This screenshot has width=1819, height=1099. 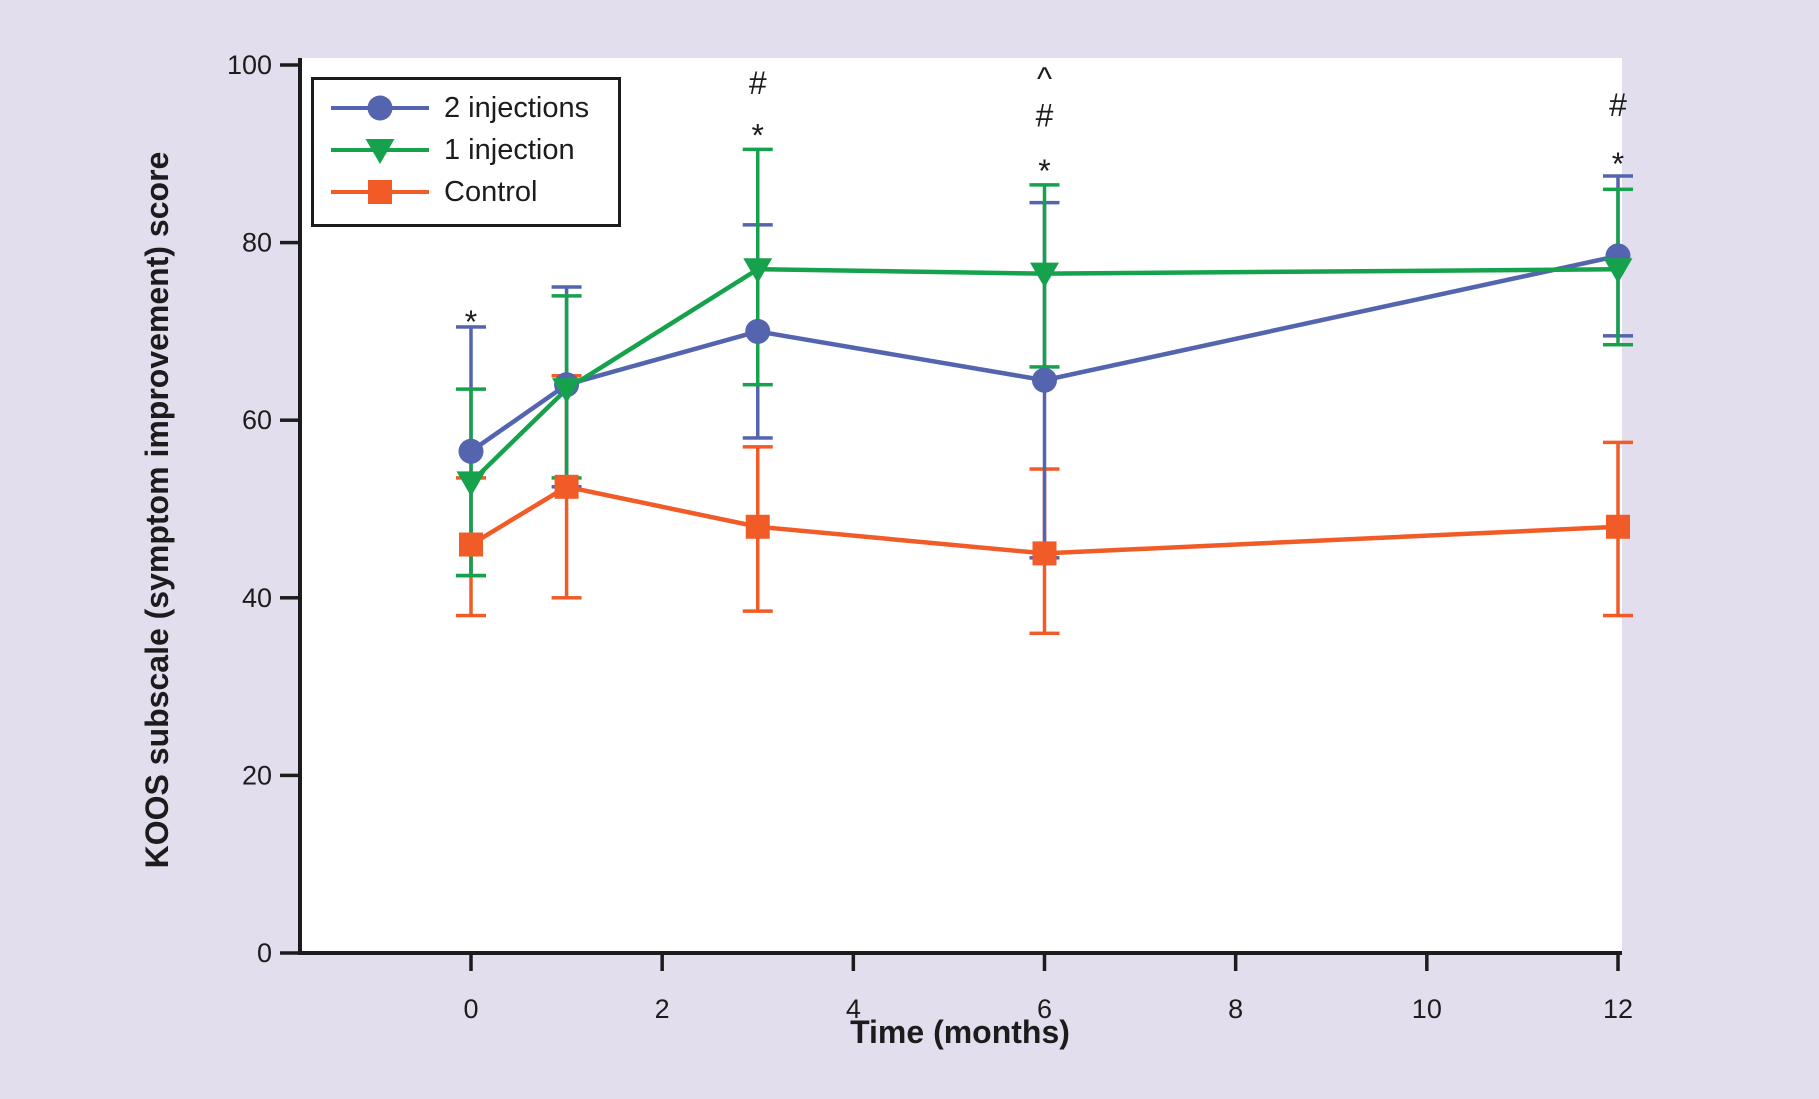 I want to click on x-tick-label: 4, so click(x=853, y=1009).